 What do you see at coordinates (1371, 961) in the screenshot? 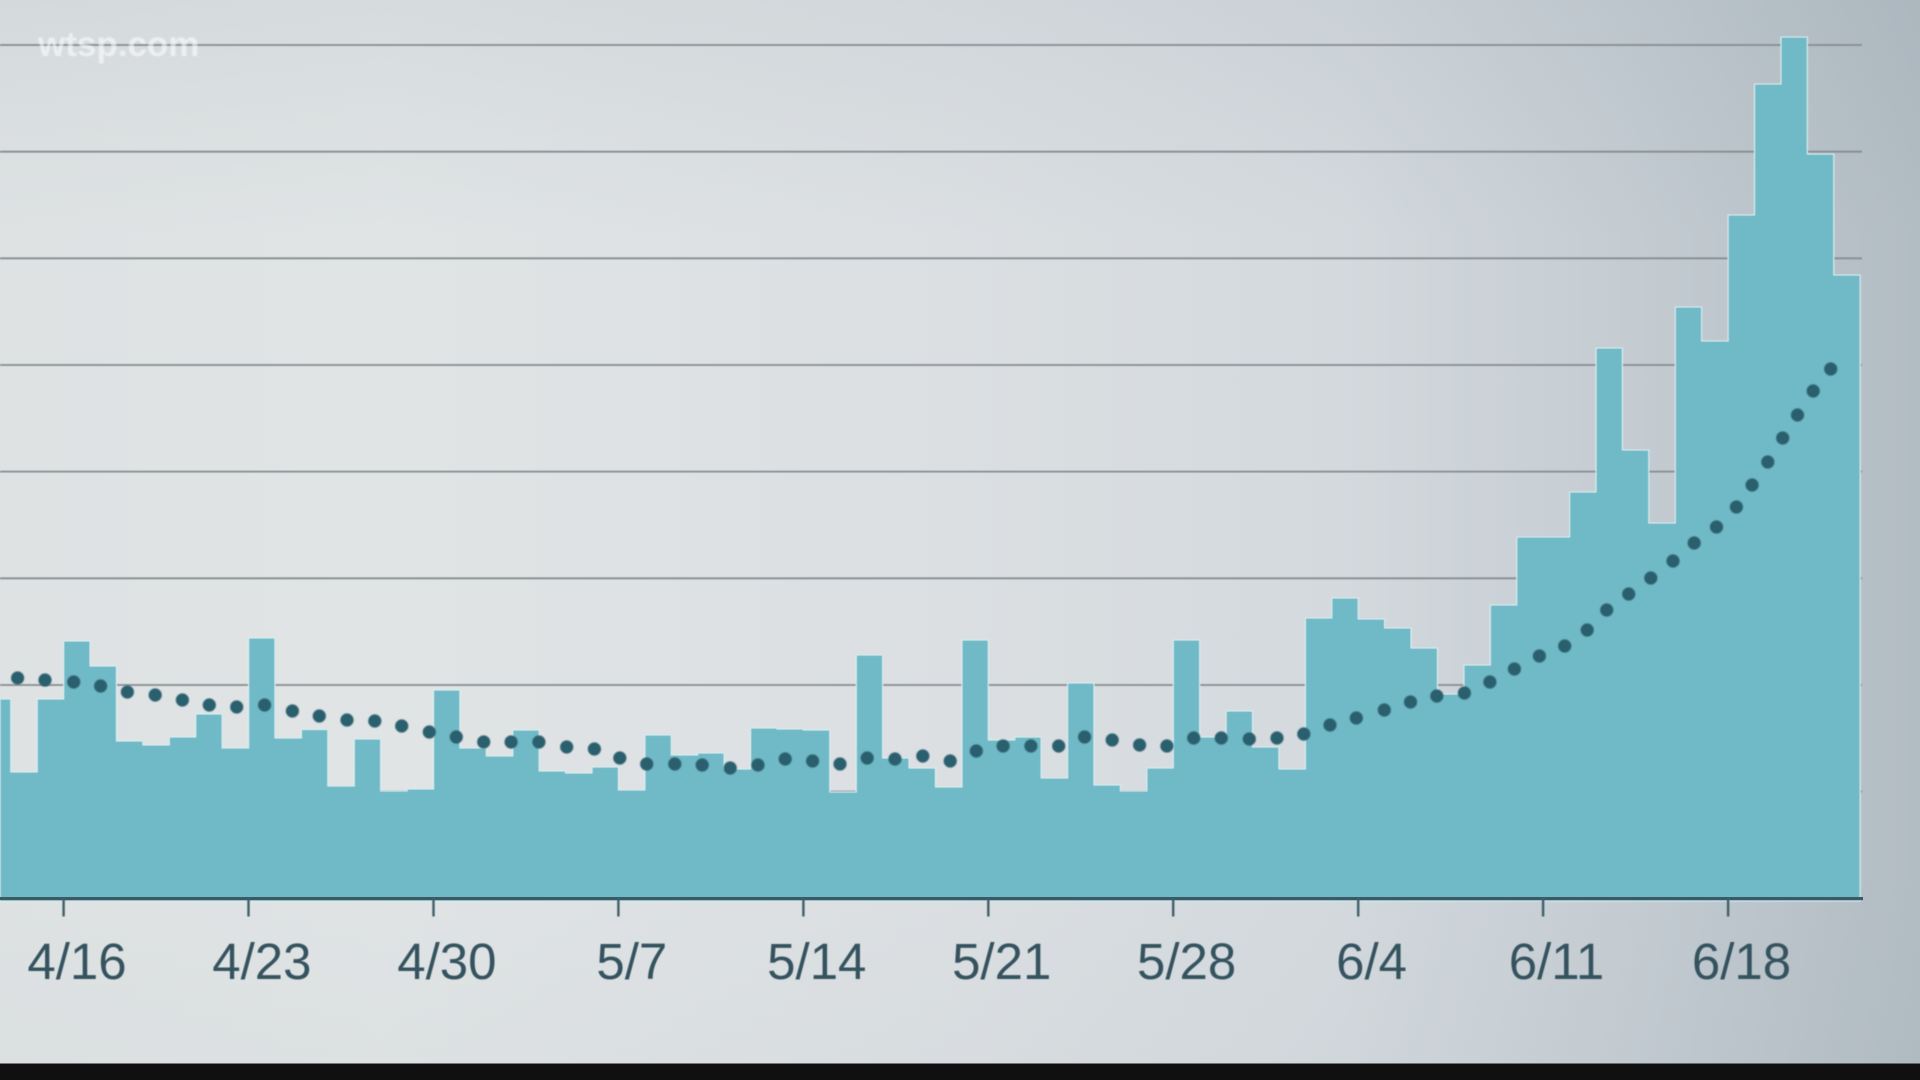
I see `svg-text: 6/4` at bounding box center [1371, 961].